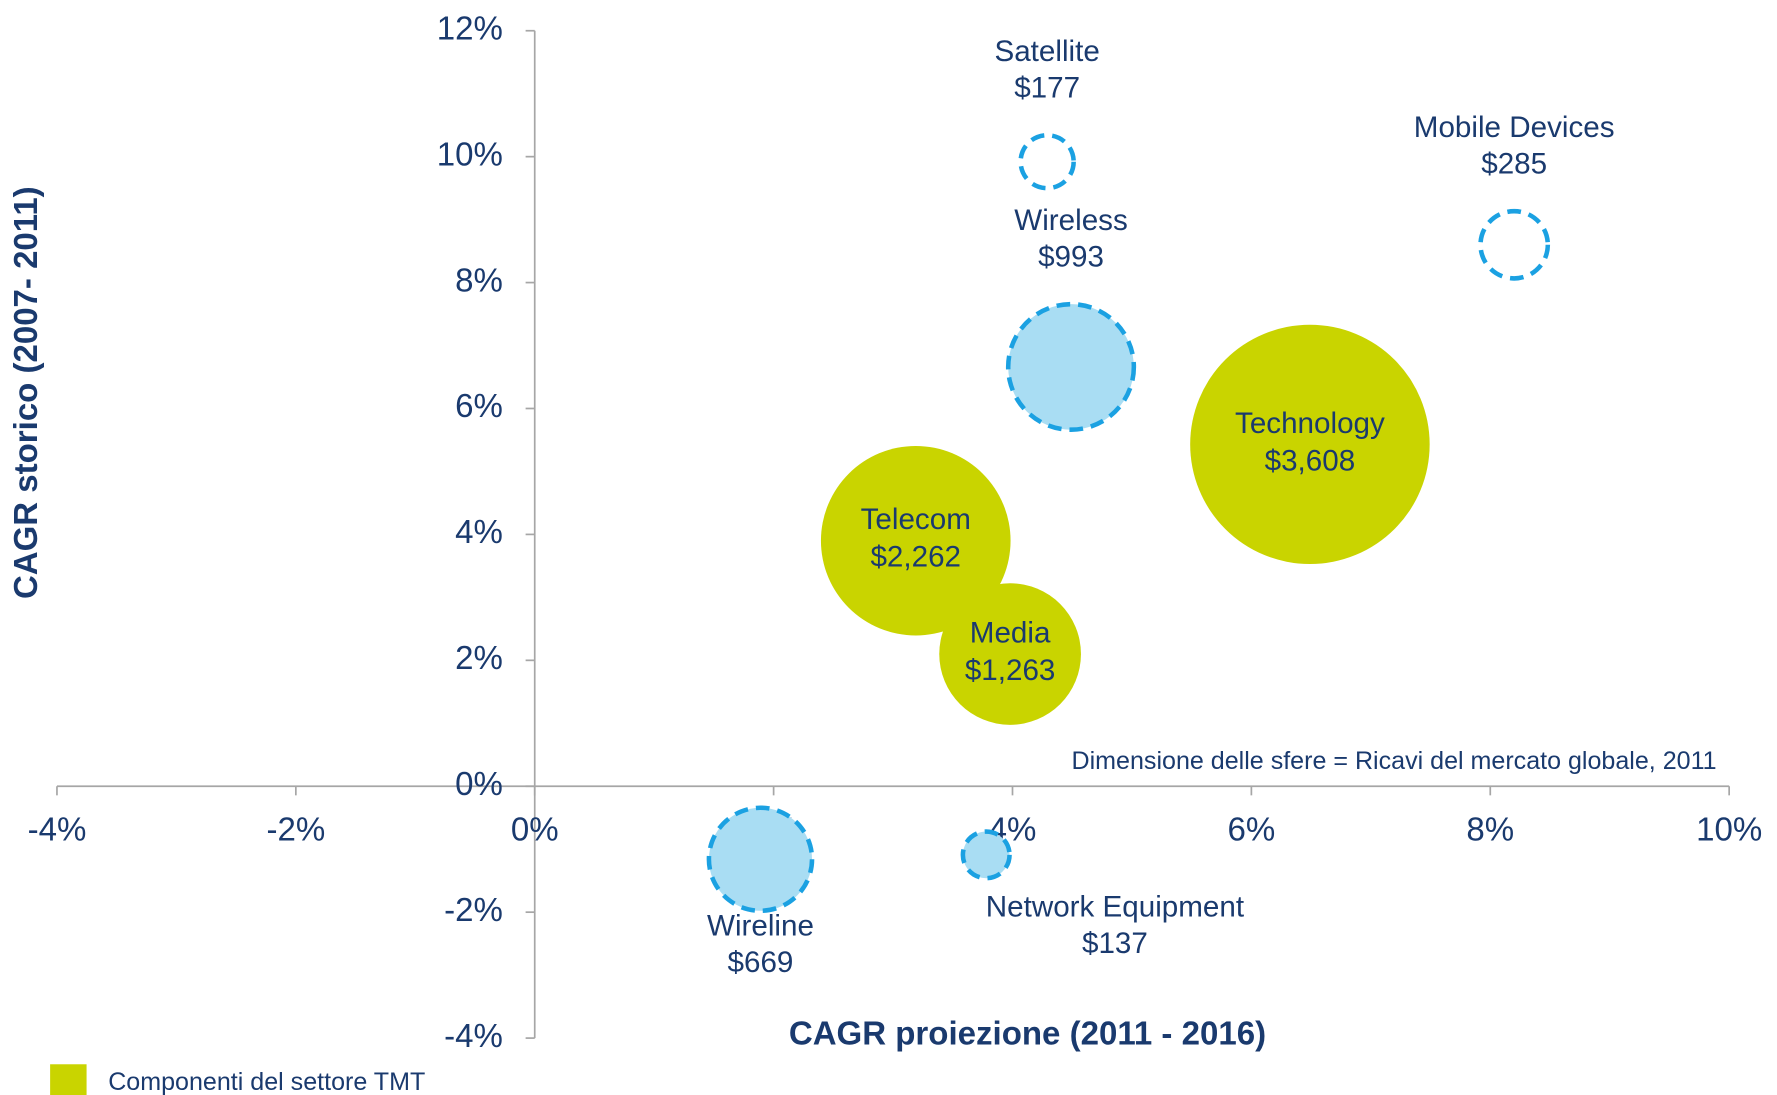 Image resolution: width=1777 pixels, height=1095 pixels. I want to click on y-tick-label: 4%, so click(479, 531).